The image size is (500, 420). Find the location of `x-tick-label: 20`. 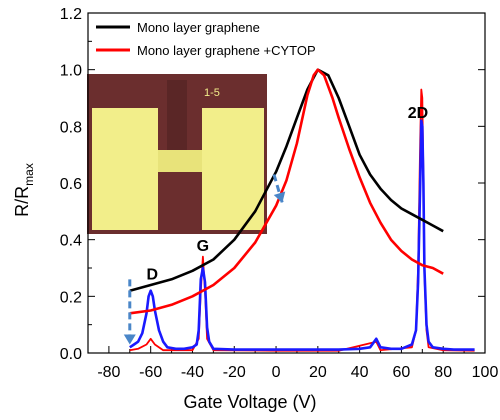

x-tick-label: 20 is located at coordinates (318, 372).